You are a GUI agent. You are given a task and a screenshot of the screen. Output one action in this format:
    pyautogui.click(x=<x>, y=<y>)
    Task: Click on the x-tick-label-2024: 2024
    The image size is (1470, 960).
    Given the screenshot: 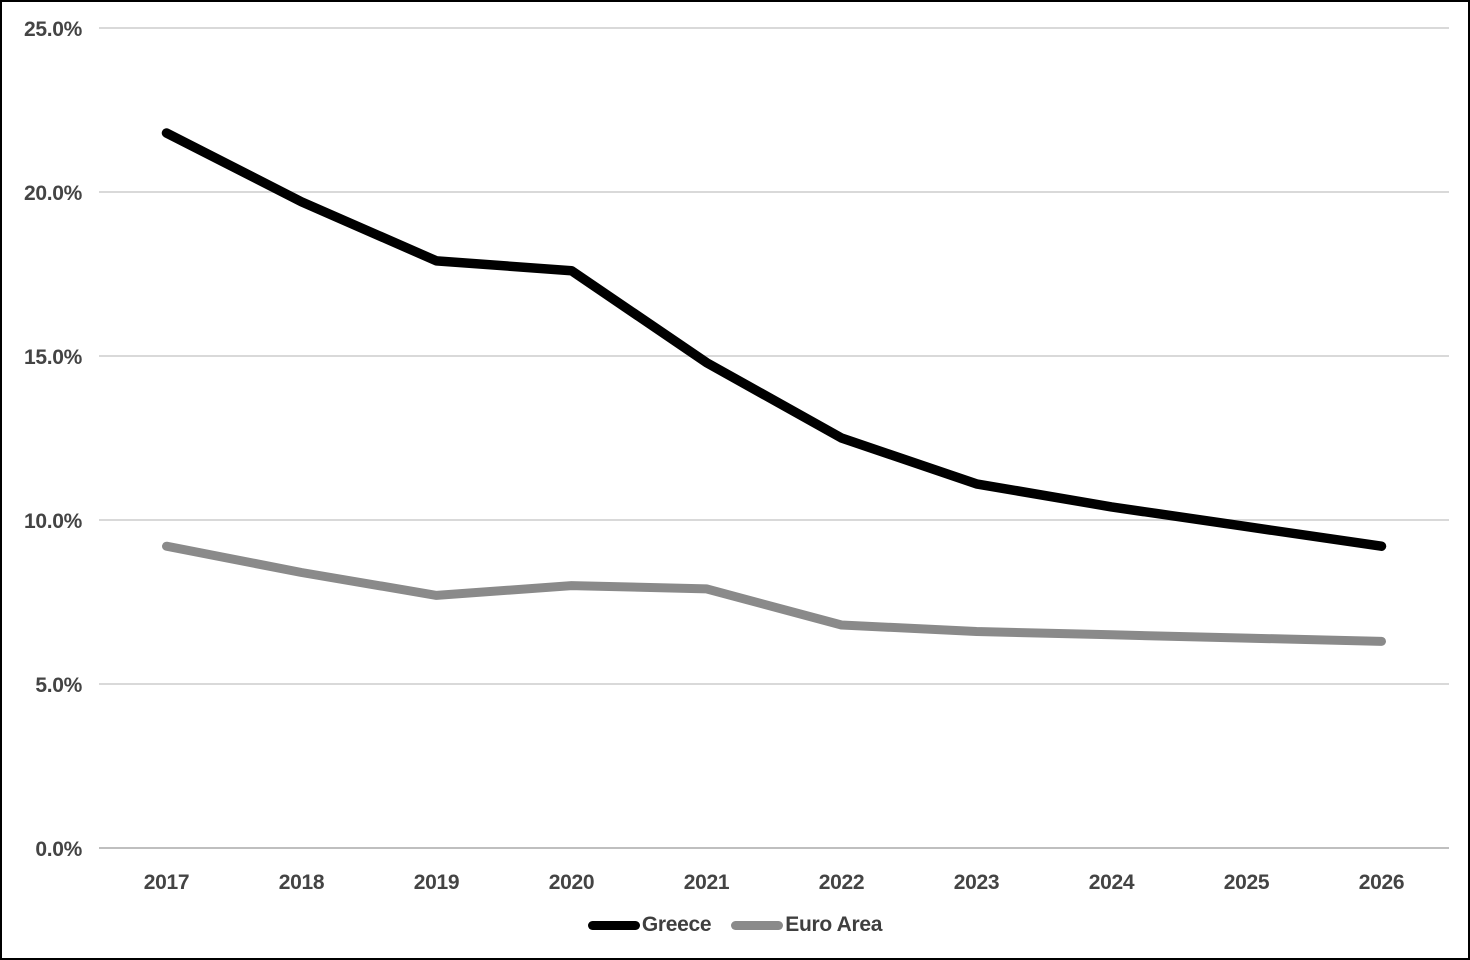 What is the action you would take?
    pyautogui.click(x=1112, y=882)
    